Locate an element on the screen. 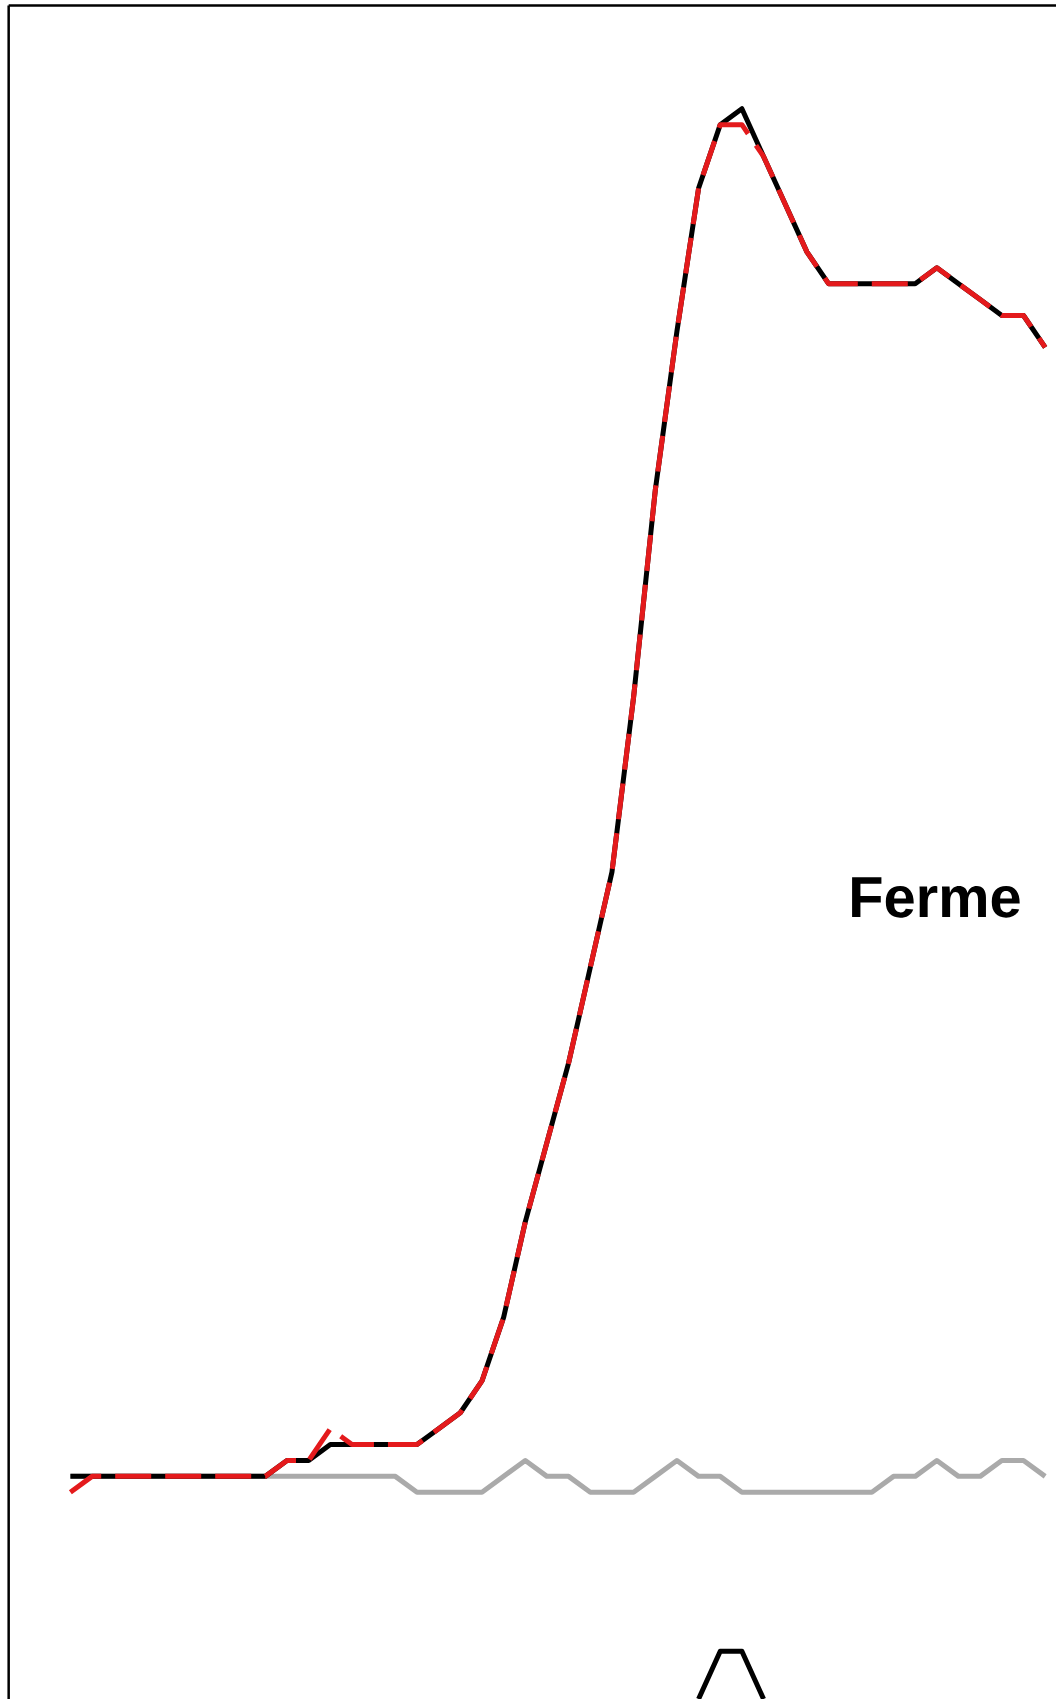 This screenshot has width=1056, height=1699. annotation: Ferme is located at coordinates (936, 897).